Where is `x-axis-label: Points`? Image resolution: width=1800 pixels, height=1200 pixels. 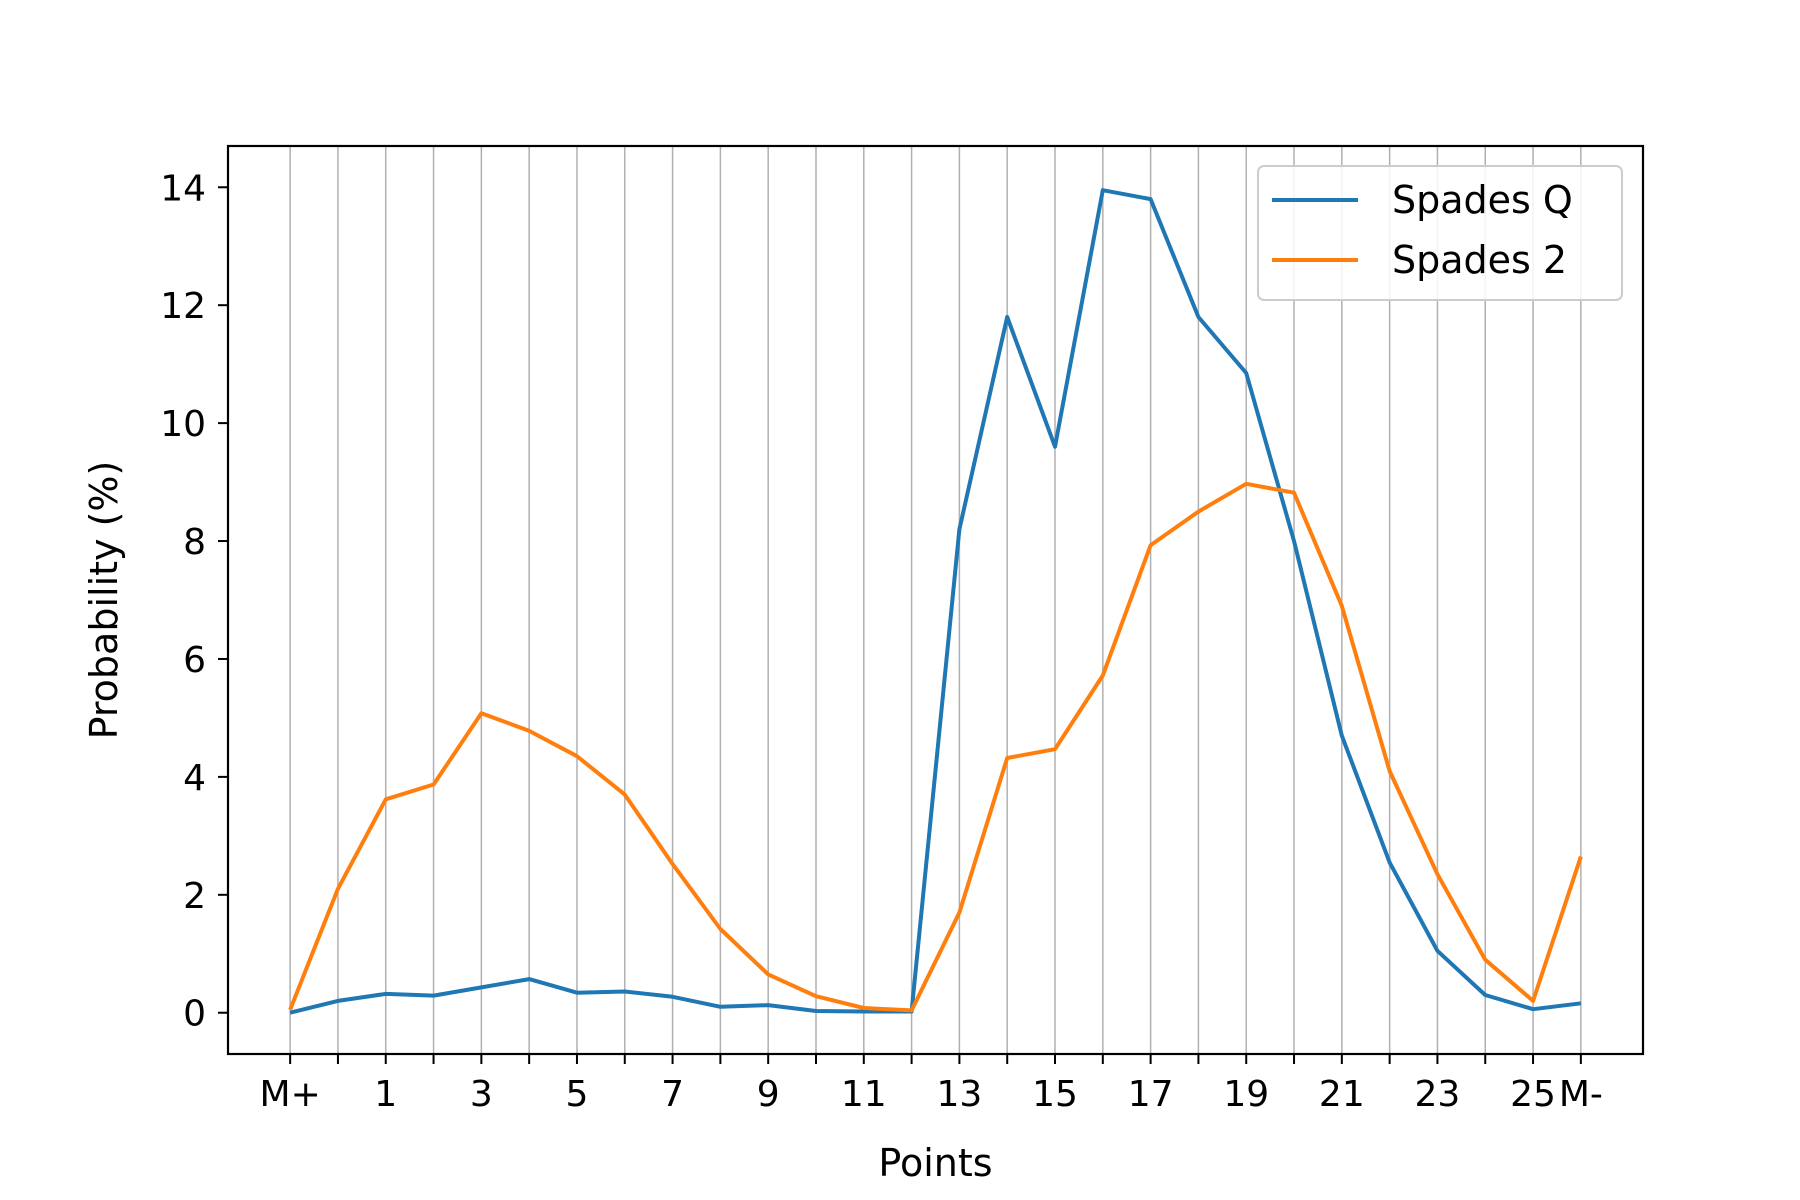
x-axis-label: Points is located at coordinates (935, 1163).